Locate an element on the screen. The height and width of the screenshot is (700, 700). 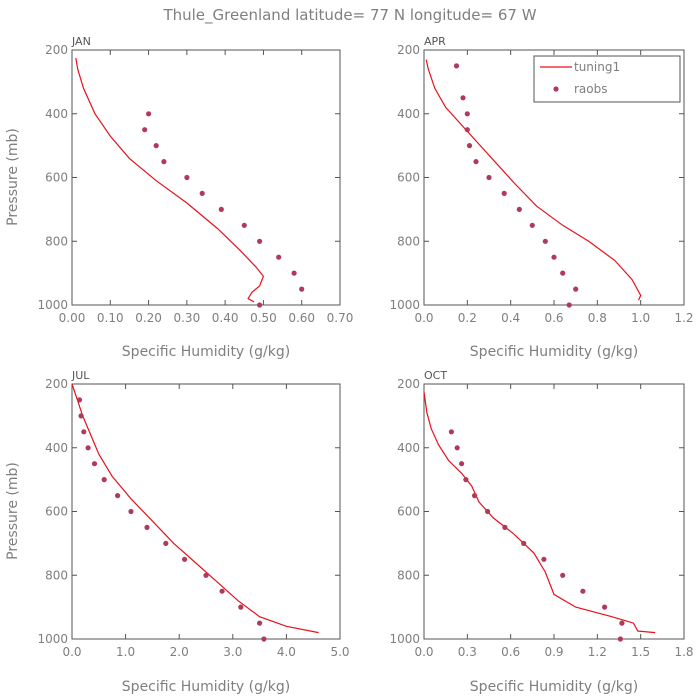
legend-box is located at coordinates (607, 79).